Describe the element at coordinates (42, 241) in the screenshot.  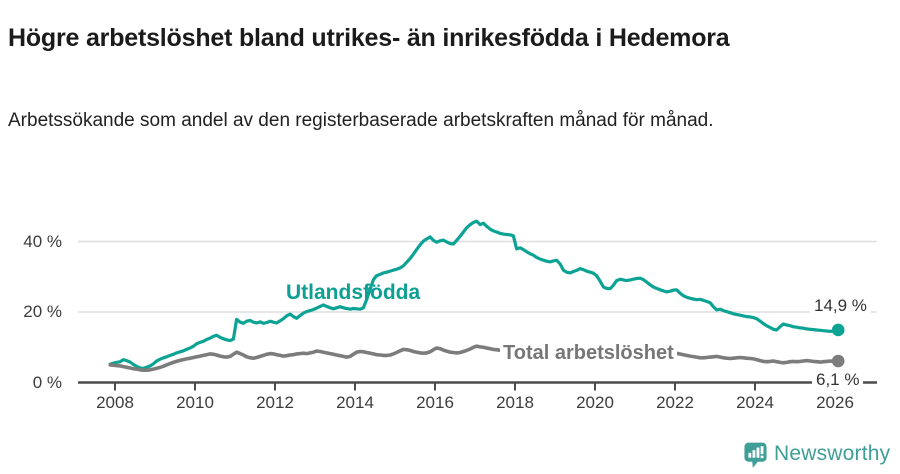
I see `y-tick-label: 40 %` at that location.